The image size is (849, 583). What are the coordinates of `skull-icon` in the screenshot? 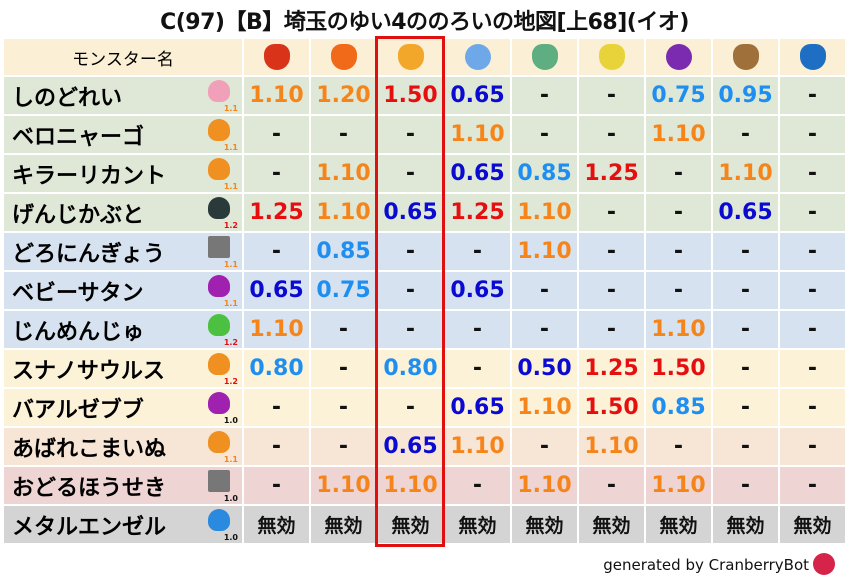 It's located at (219, 91).